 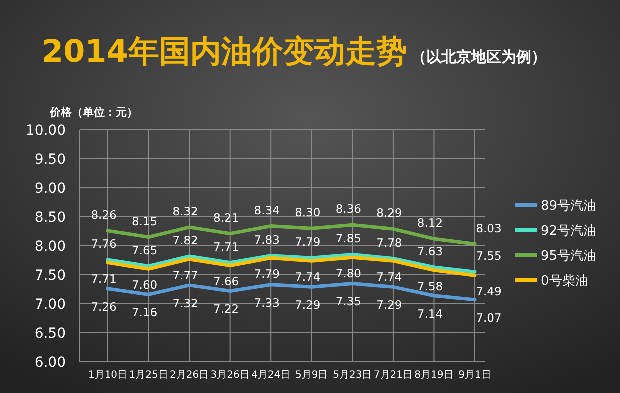 I want to click on data-label: 8.29, so click(x=389, y=213).